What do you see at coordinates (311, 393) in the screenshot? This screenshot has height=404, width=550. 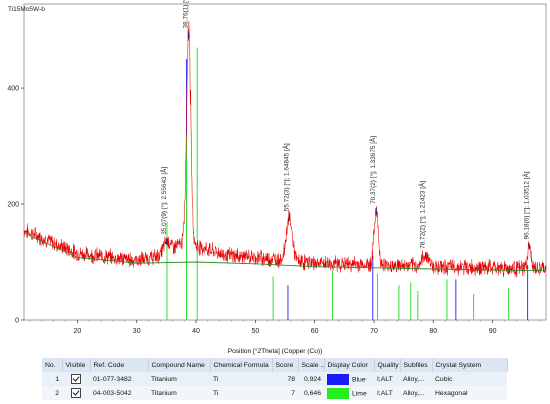 I see `scale-factor-cell: 0,646` at bounding box center [311, 393].